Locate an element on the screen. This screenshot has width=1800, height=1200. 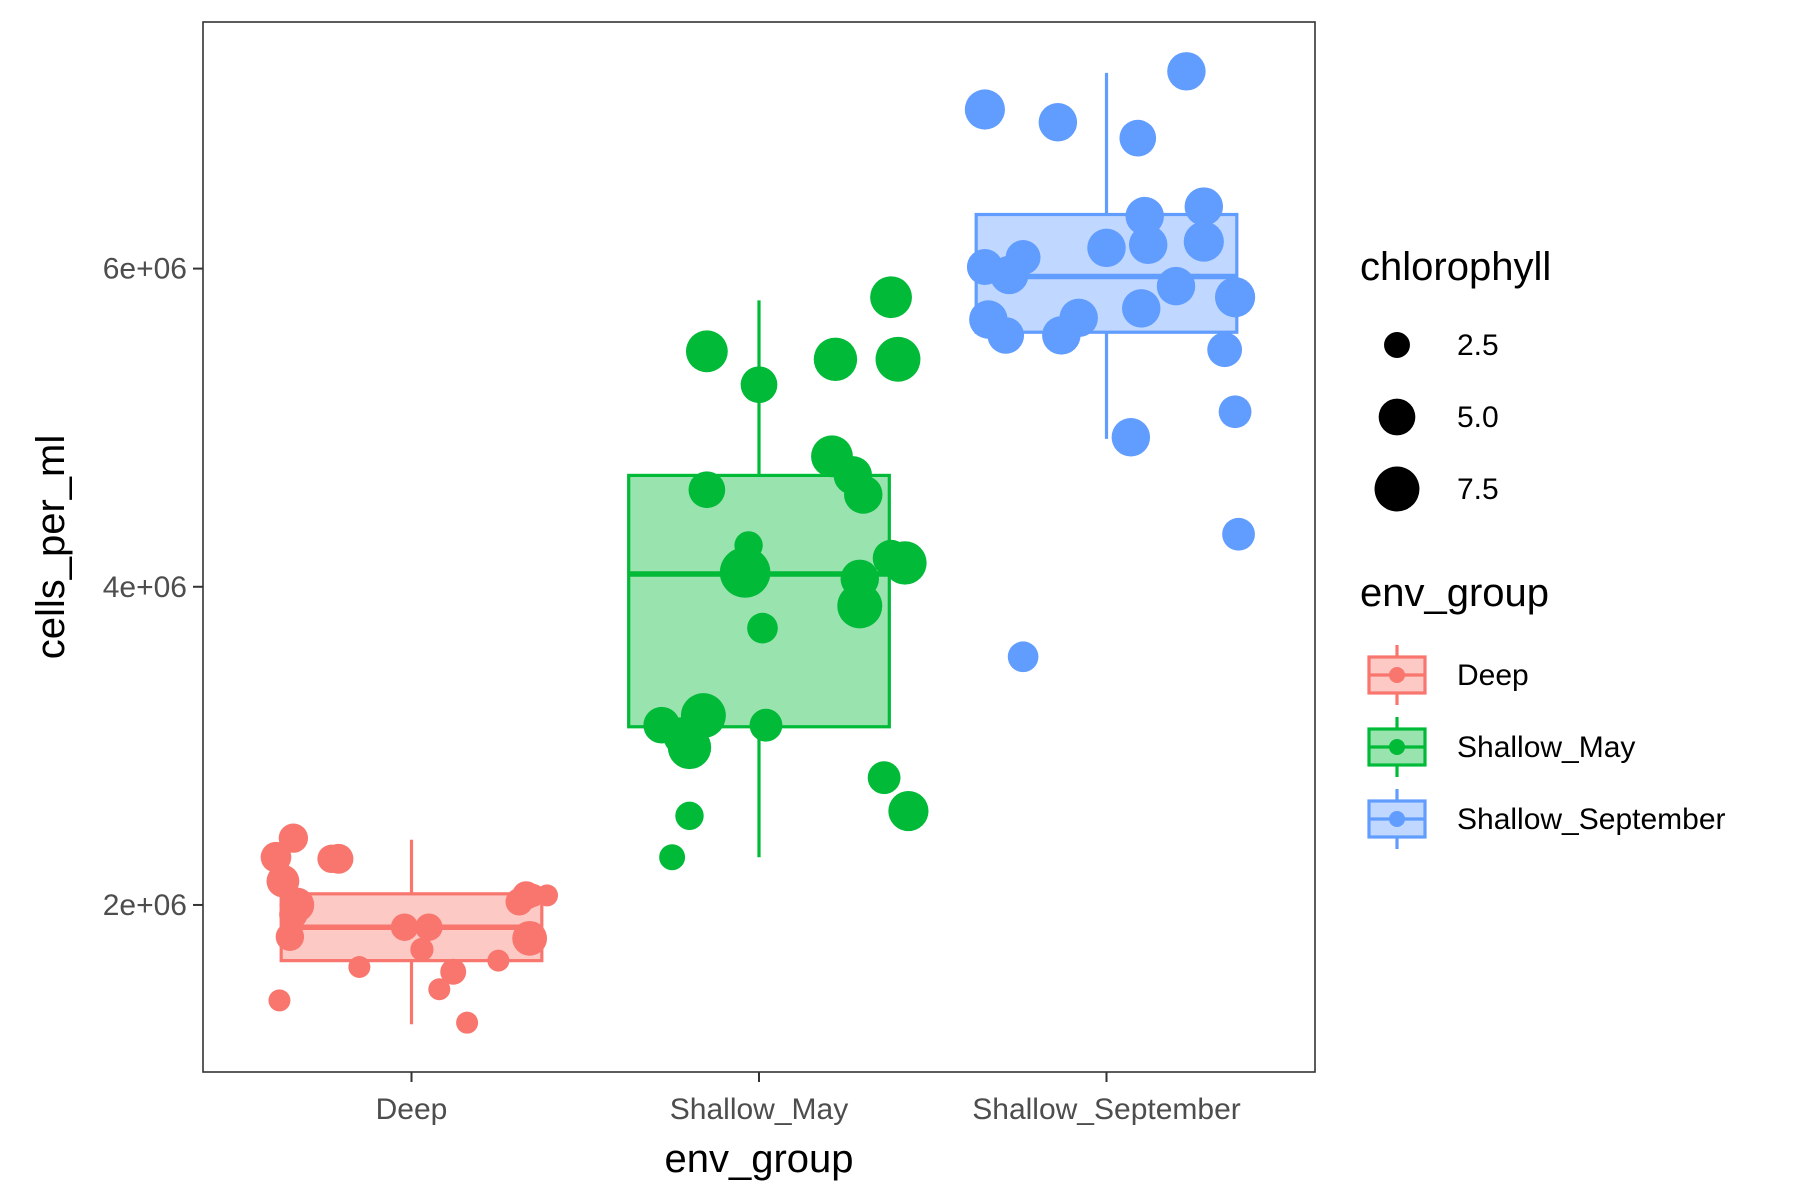
color-legend-key-deep: Deep is located at coordinates (1448, 675).